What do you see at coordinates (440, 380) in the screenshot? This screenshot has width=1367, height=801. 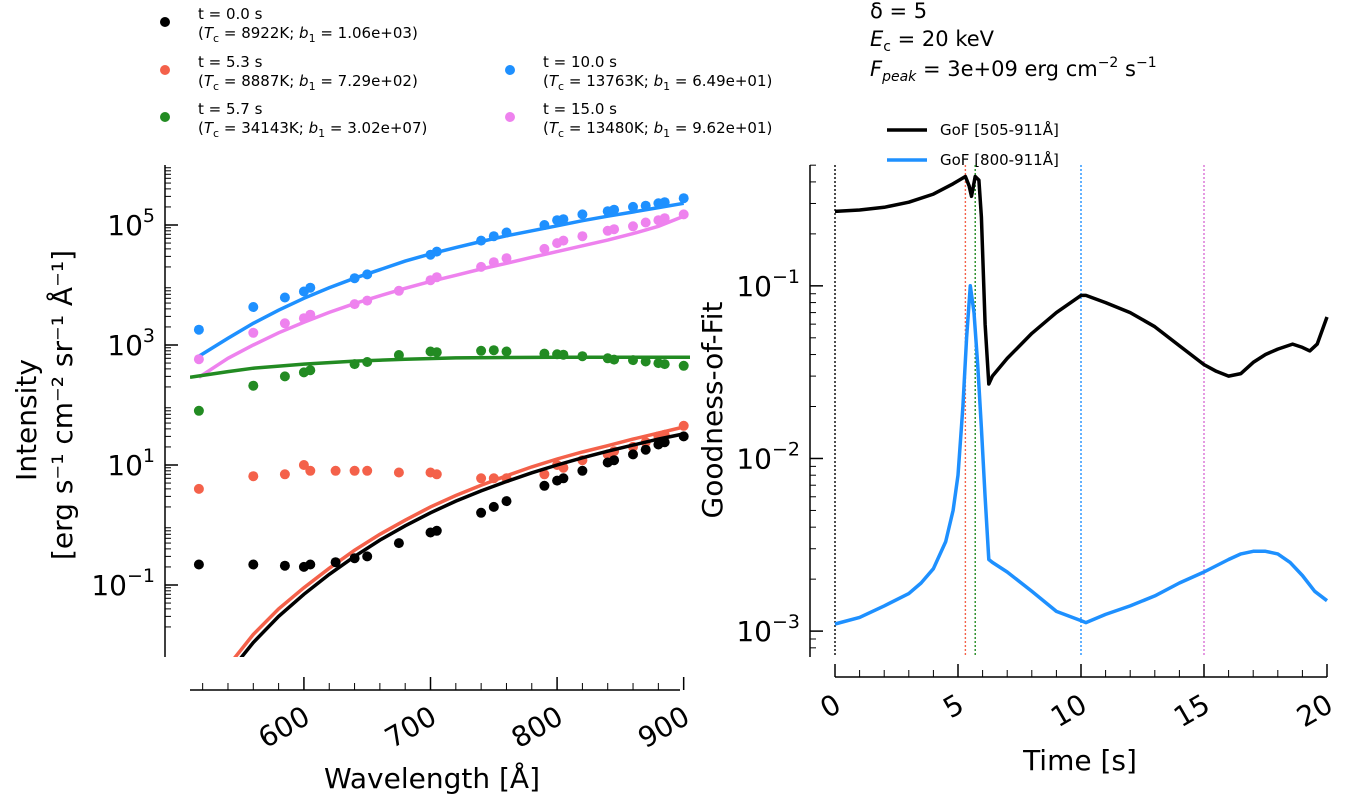 I see `spectra-series` at bounding box center [440, 380].